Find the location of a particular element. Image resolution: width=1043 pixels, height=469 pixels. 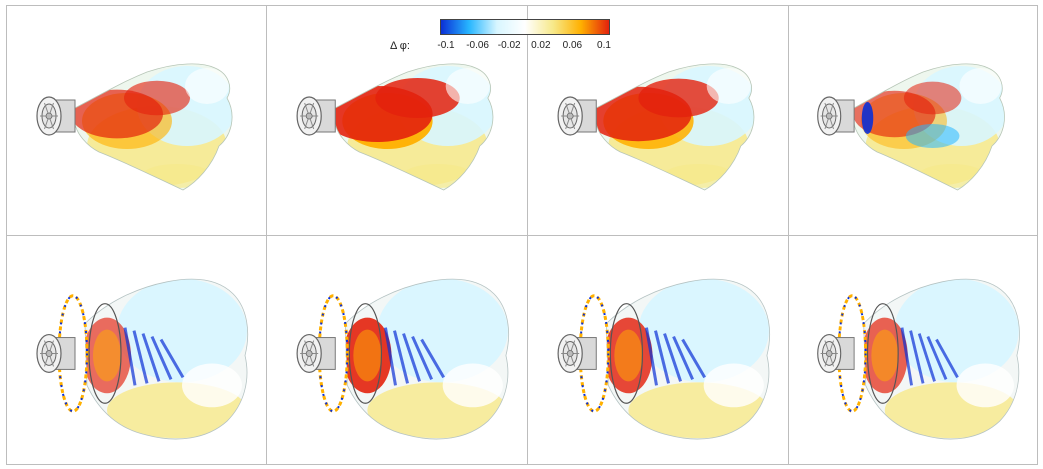

frame-right is located at coordinates (1037, 235).